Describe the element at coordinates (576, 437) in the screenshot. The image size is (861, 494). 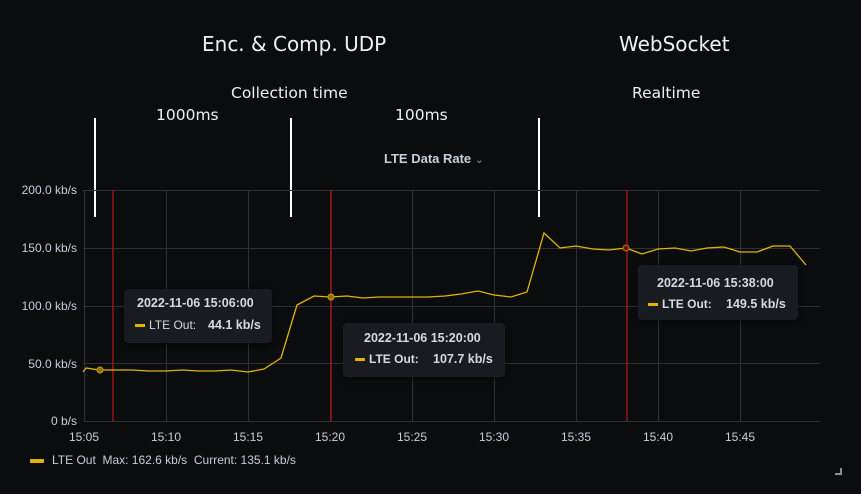
I see `x-tick-label: 15:35` at that location.